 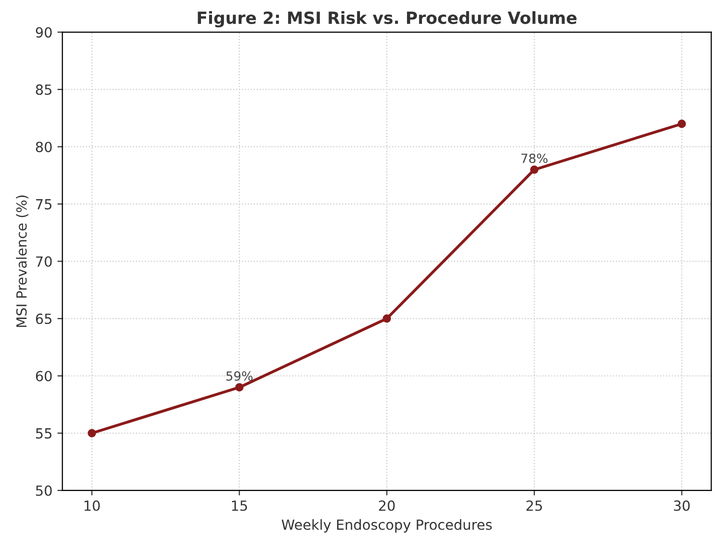 I want to click on y-axis-title: MSI Prevalence (%), so click(x=22, y=261).